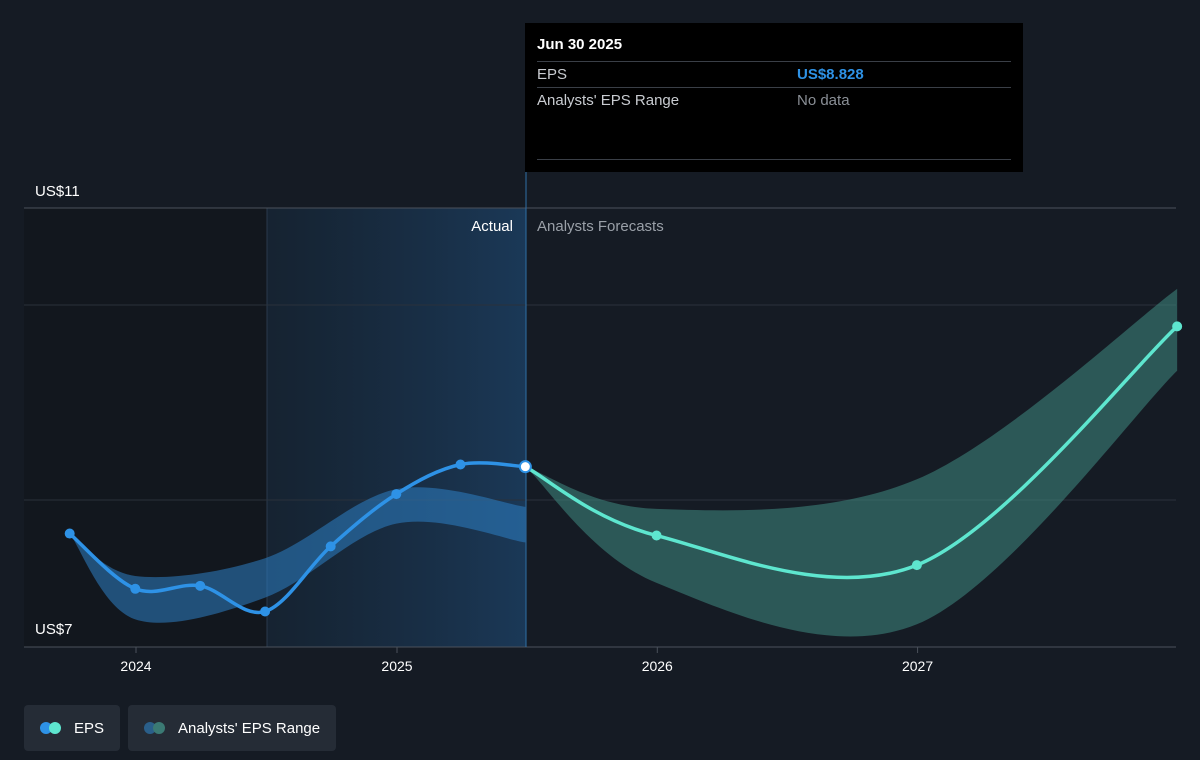  What do you see at coordinates (823, 100) in the screenshot?
I see `tooltip-range-value: No data` at bounding box center [823, 100].